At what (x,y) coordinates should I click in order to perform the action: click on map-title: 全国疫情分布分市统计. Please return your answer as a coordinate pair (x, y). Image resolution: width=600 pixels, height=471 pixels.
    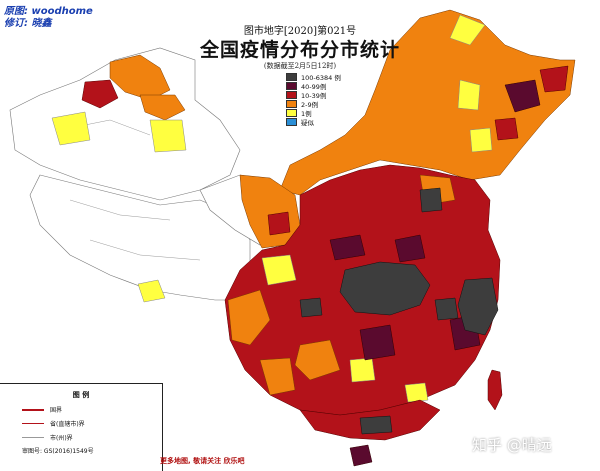
    Looking at the image, I should click on (299, 50).